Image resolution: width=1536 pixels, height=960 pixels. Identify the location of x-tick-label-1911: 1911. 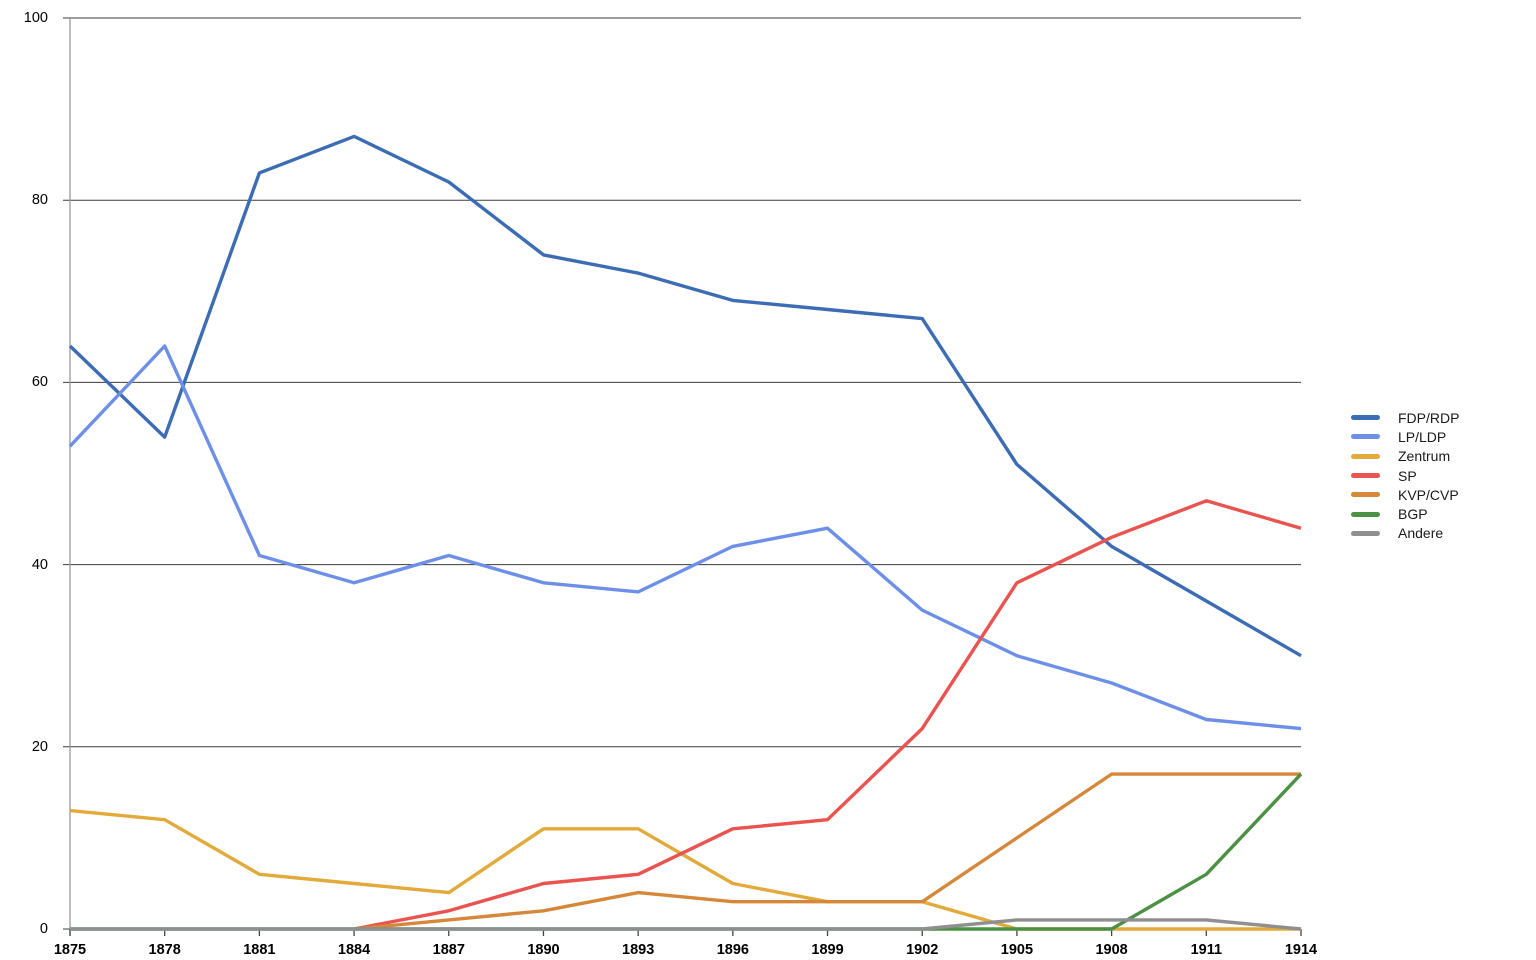
(1206, 950).